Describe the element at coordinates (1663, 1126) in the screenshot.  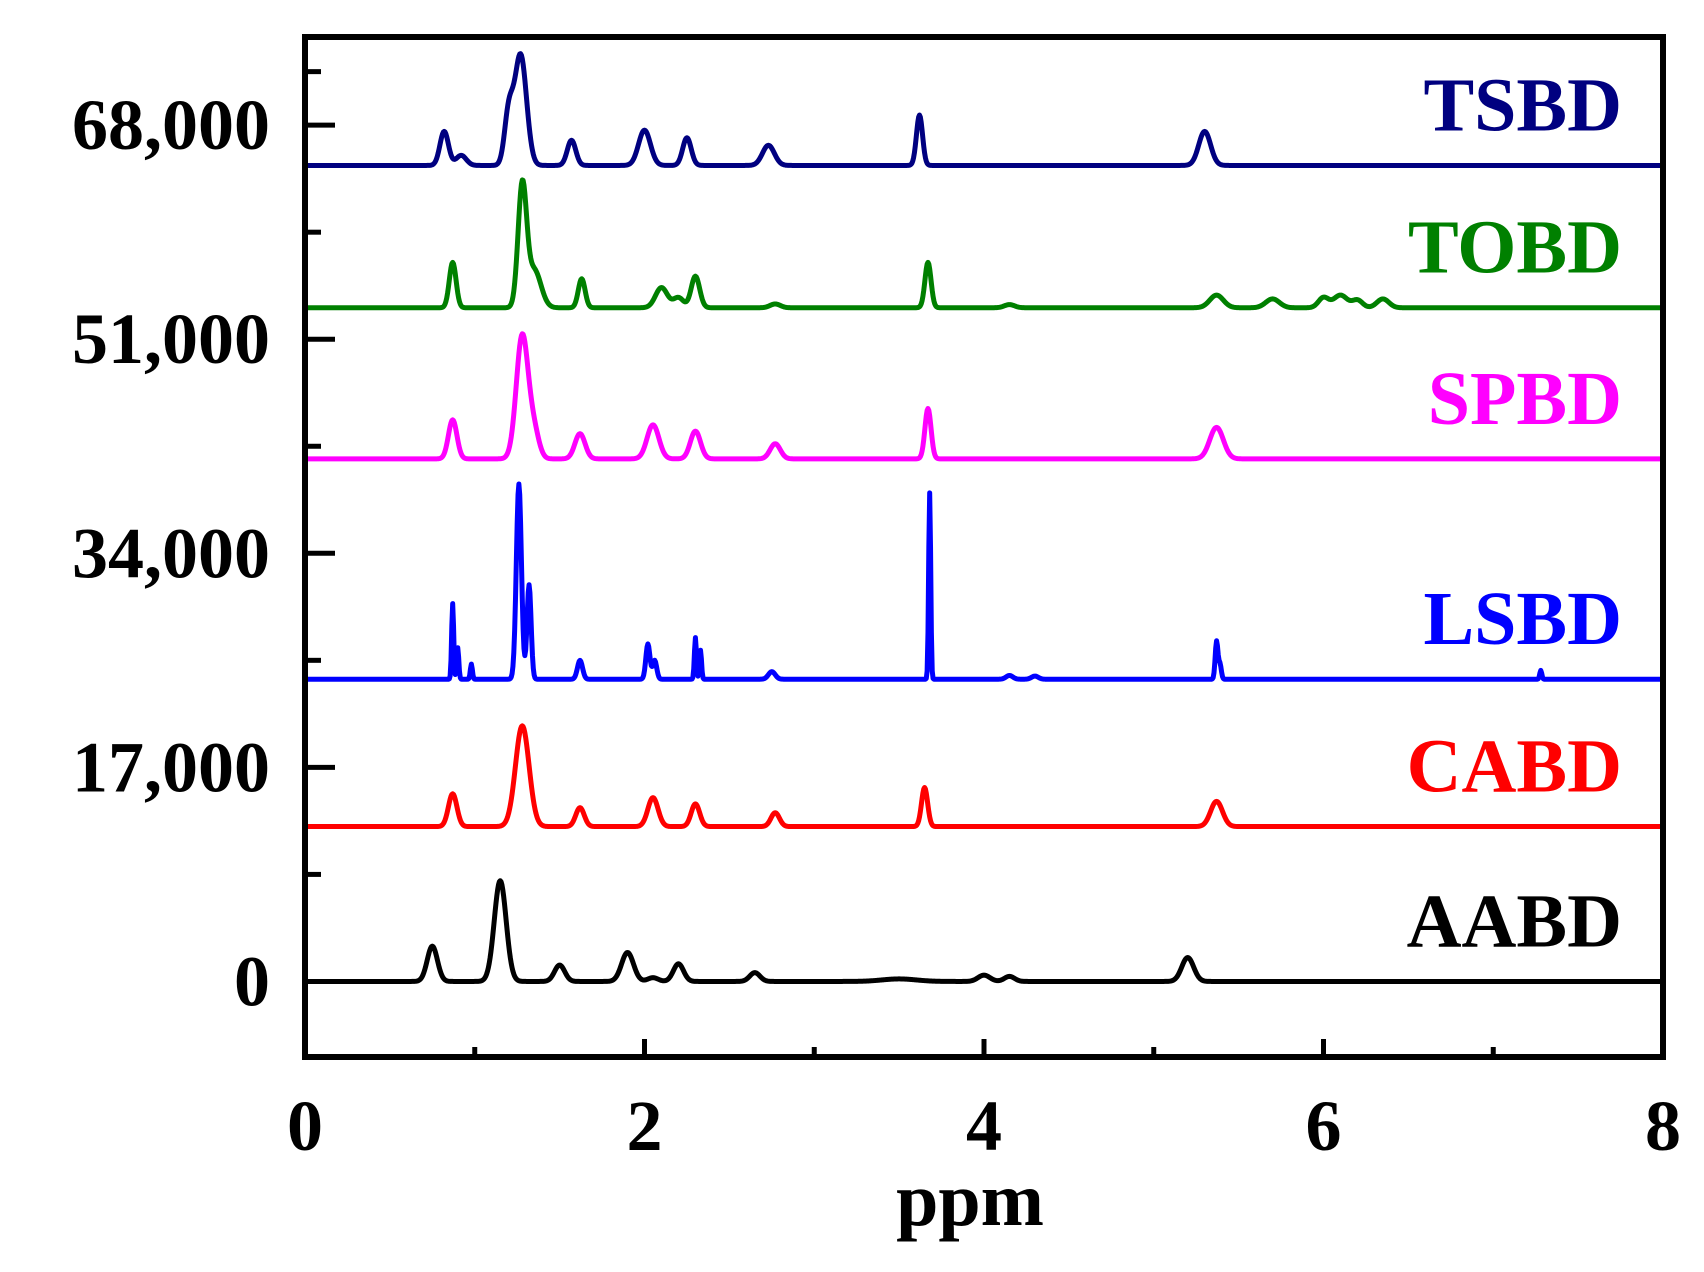
I see `x-tick-label: 8` at that location.